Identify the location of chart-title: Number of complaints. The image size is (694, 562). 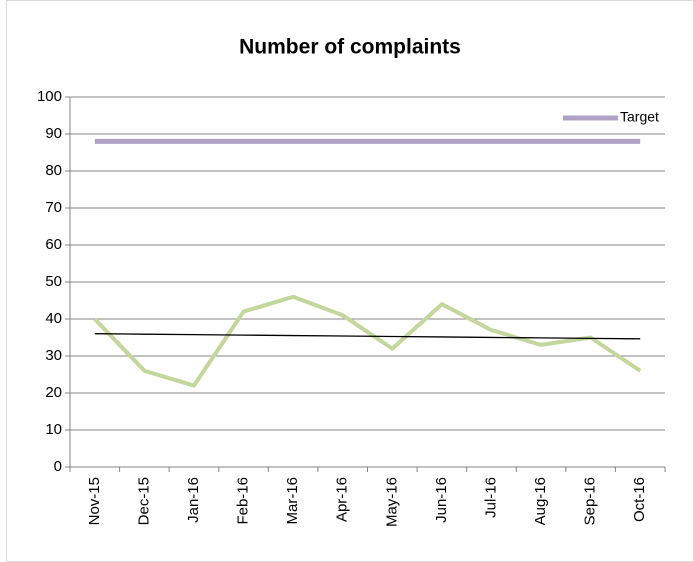
(350, 47).